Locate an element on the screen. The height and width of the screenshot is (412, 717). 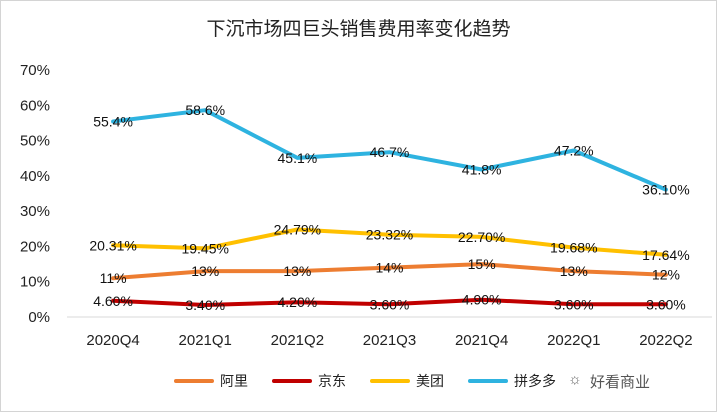
data-label: 20.31% is located at coordinates (112, 245).